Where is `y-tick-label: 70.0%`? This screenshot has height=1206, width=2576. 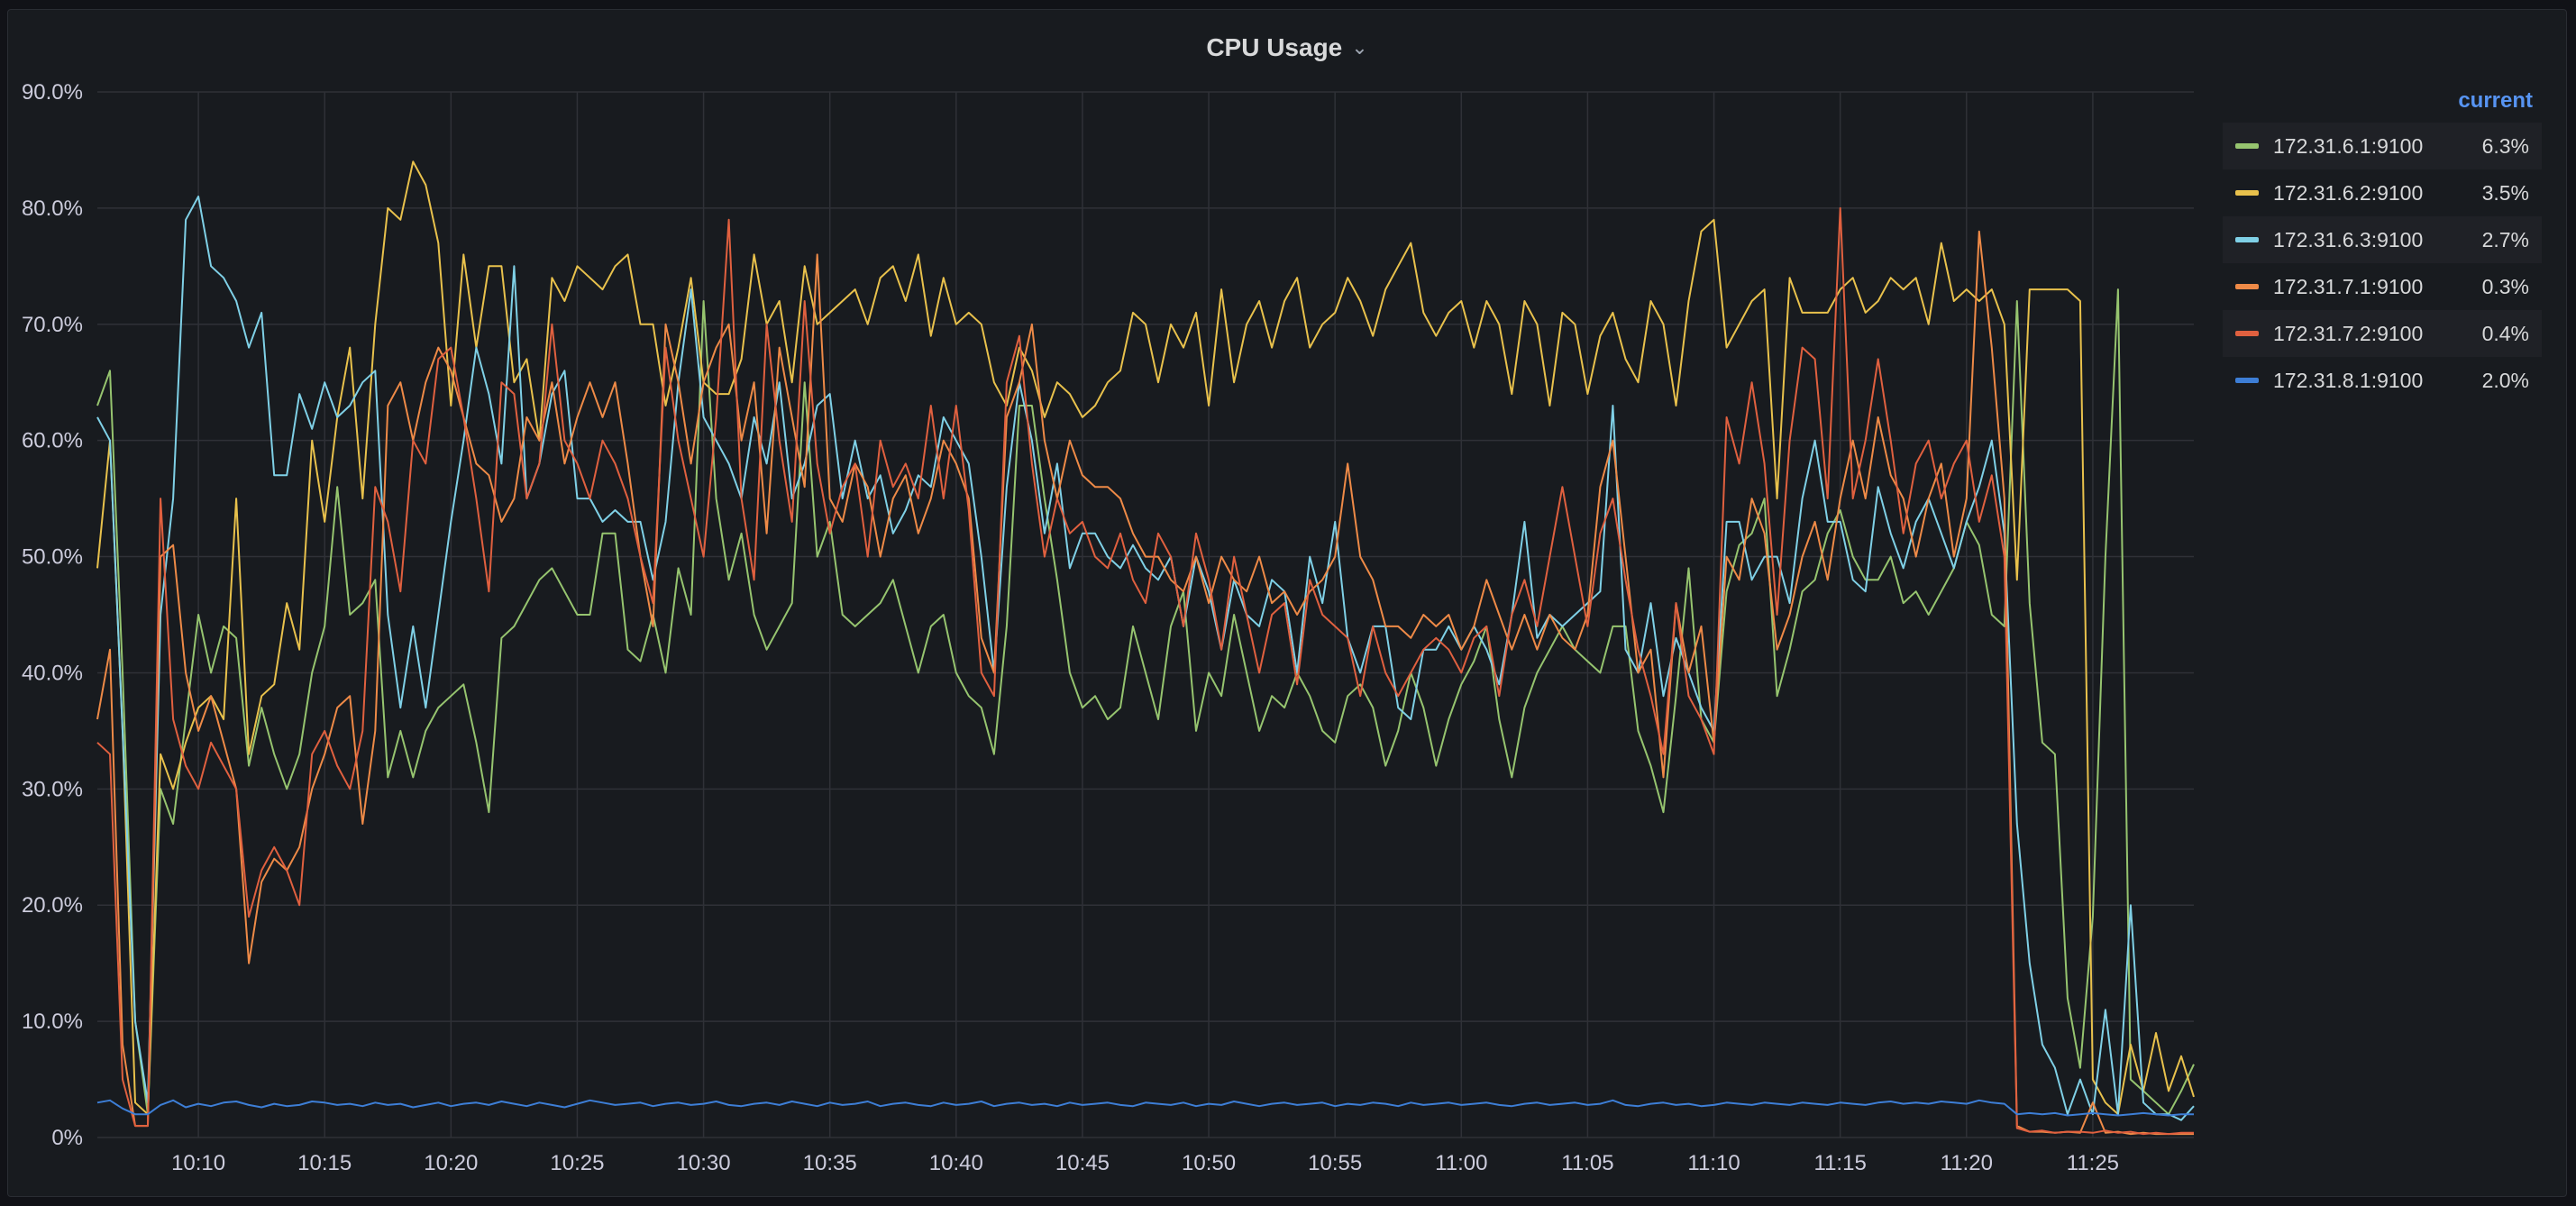 y-tick-label: 70.0% is located at coordinates (52, 325).